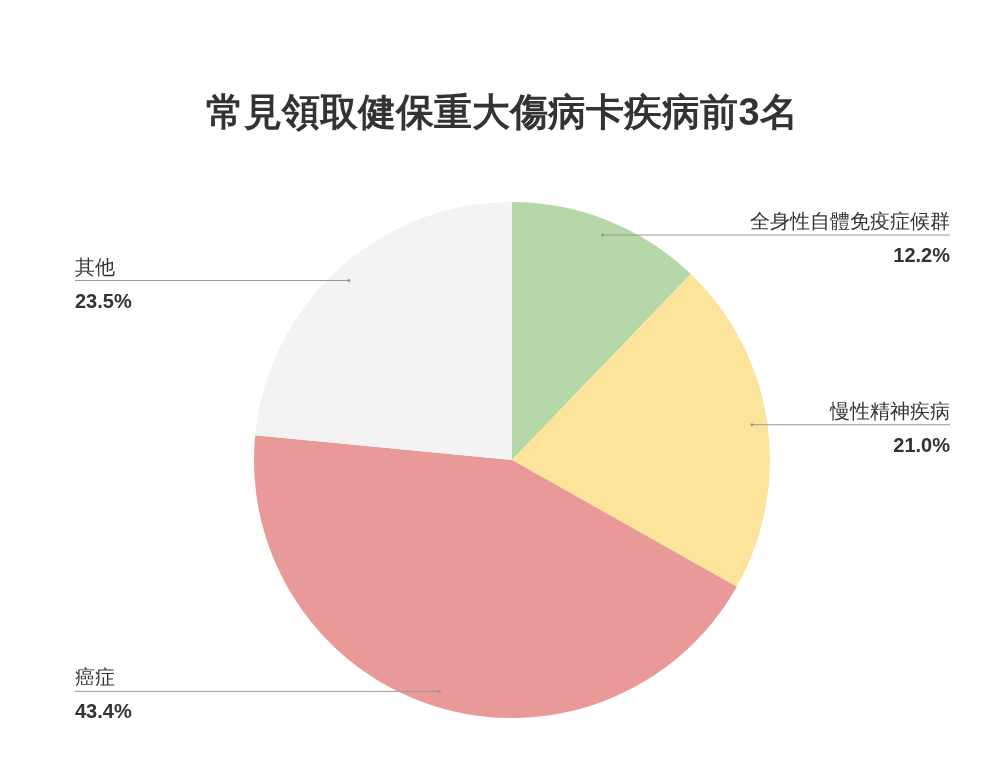 Image resolution: width=1005 pixels, height=779 pixels. I want to click on slice-label: 其他, so click(95, 266).